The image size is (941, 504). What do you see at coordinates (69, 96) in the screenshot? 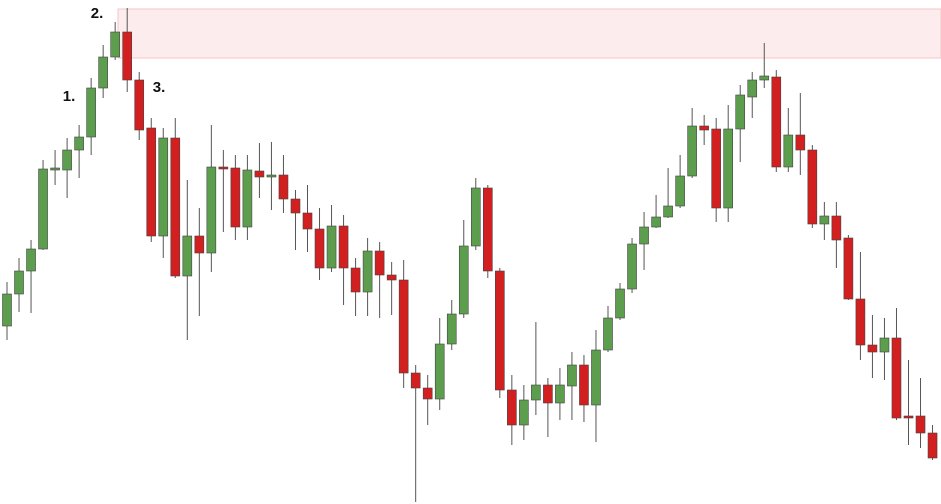
I see `annotation: 1.` at bounding box center [69, 96].